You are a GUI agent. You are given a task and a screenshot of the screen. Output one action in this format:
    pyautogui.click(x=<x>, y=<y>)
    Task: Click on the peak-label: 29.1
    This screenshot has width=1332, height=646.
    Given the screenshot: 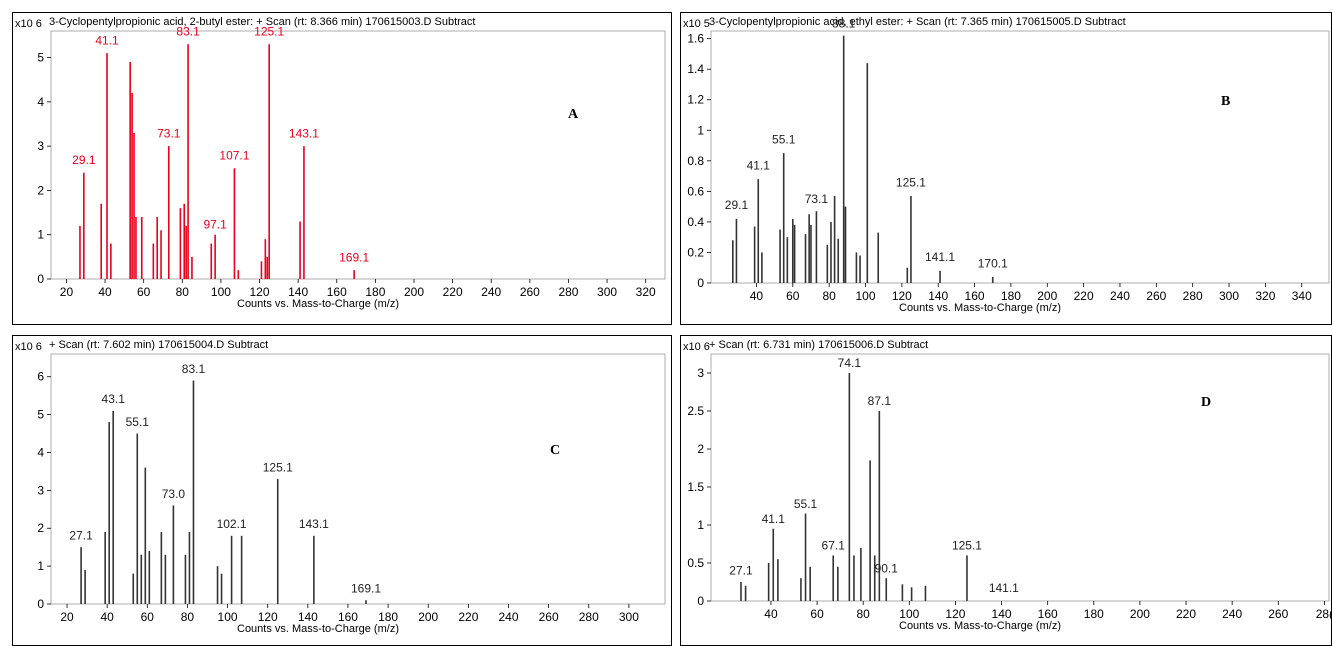 What is the action you would take?
    pyautogui.click(x=737, y=205)
    